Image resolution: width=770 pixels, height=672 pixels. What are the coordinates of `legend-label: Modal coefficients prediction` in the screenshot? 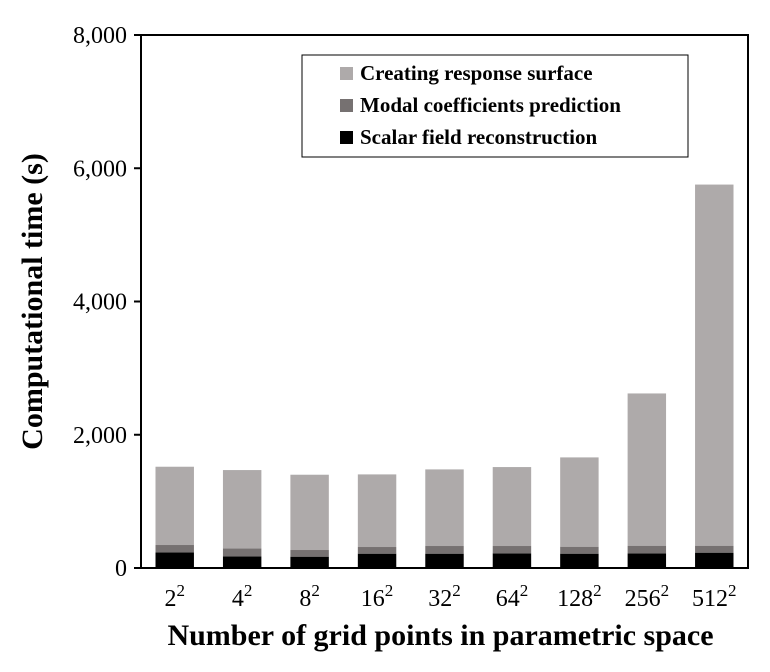 It's located at (490, 105).